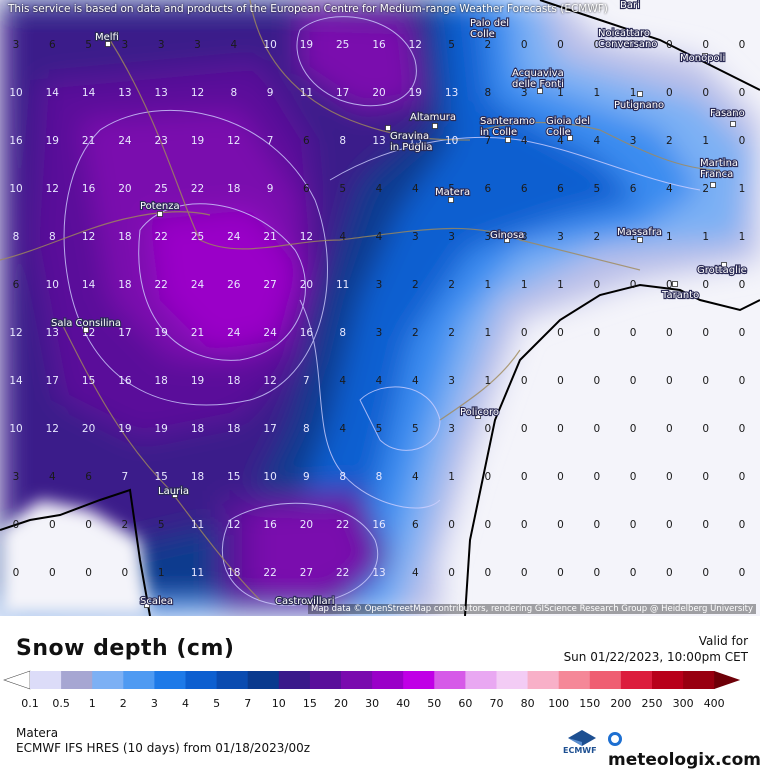  I want to click on city-marker: Sala Consilina, so click(86, 325).